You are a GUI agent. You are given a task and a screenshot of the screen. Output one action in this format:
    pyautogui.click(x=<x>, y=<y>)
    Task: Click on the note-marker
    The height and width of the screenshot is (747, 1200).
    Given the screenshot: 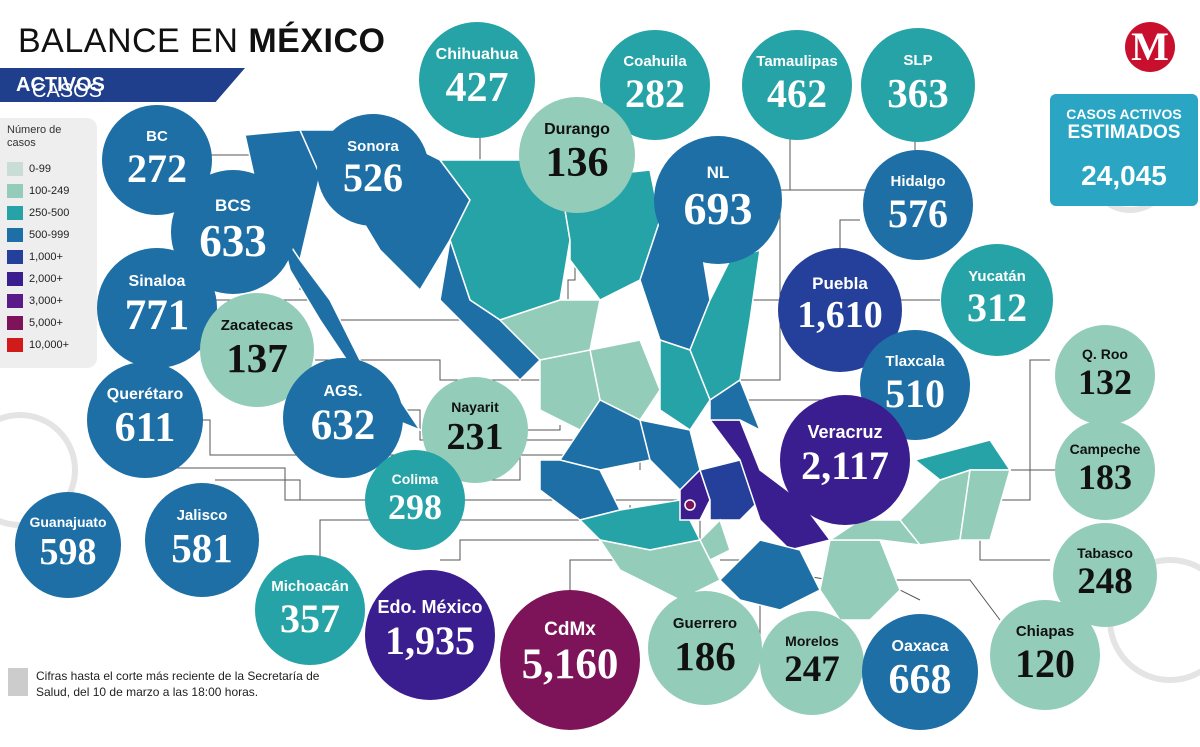 What is the action you would take?
    pyautogui.click(x=18, y=682)
    